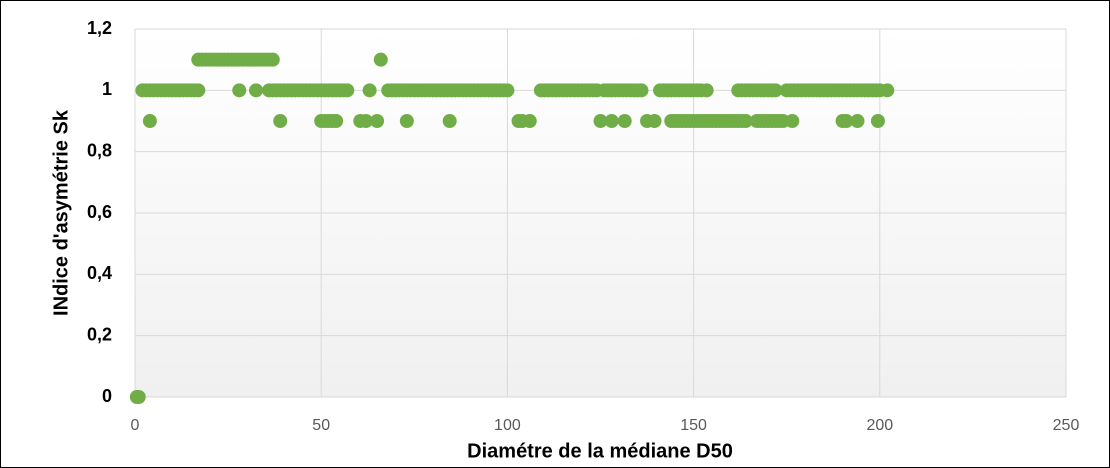  Describe the element at coordinates (99, 212) in the screenshot. I see `y-tick-label: 0,6` at that location.